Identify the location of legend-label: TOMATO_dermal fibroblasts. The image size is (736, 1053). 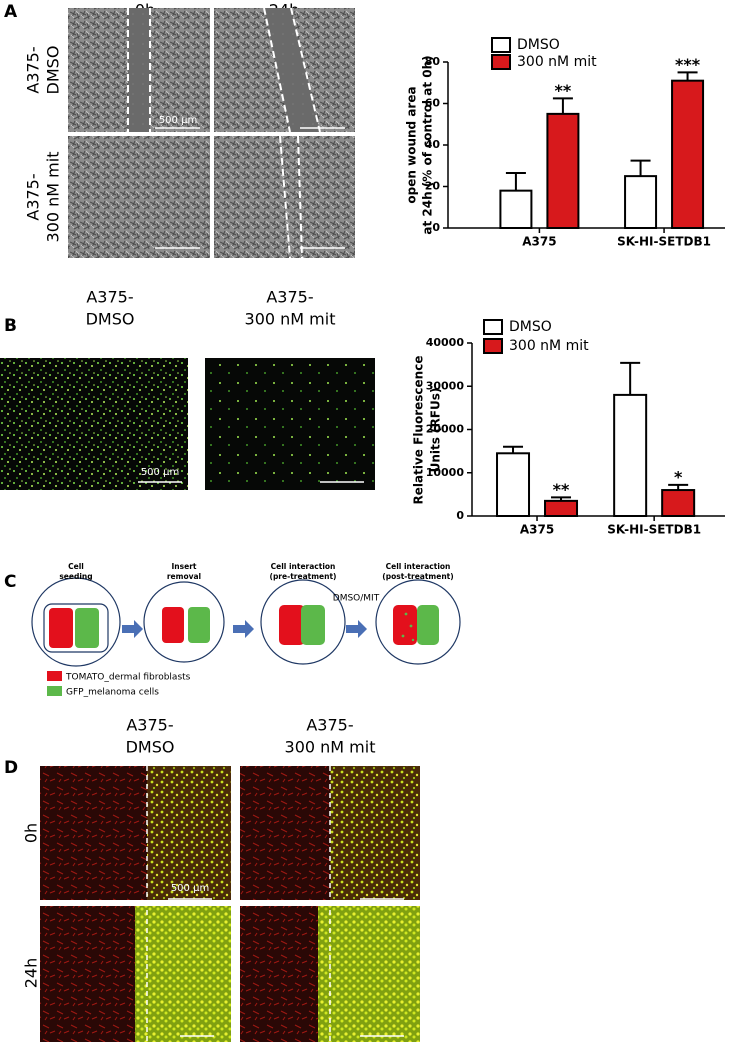
(128, 678).